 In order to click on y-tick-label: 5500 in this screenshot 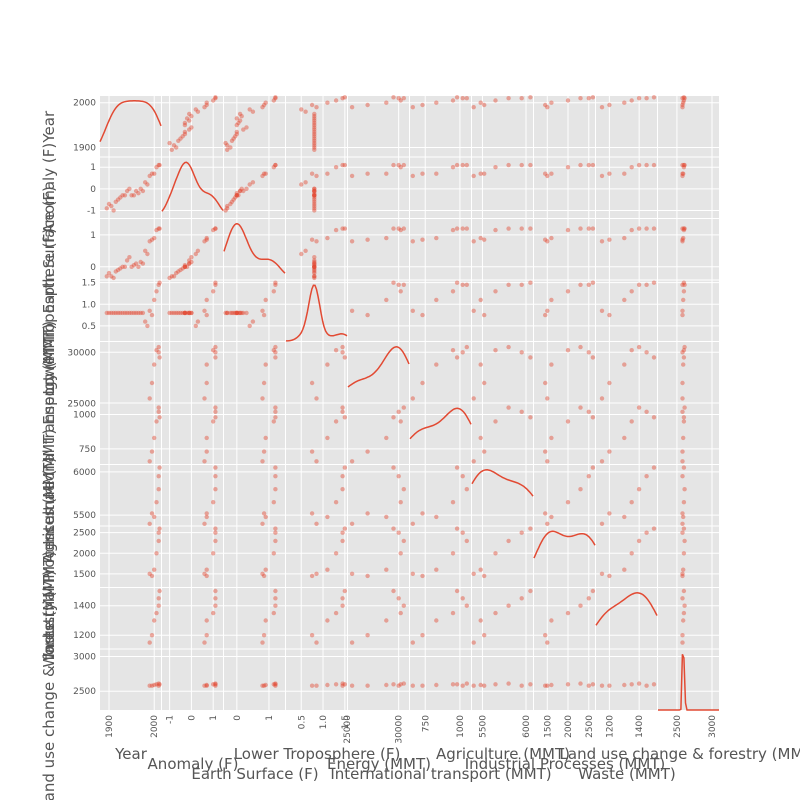, I will do `click(84, 516)`.